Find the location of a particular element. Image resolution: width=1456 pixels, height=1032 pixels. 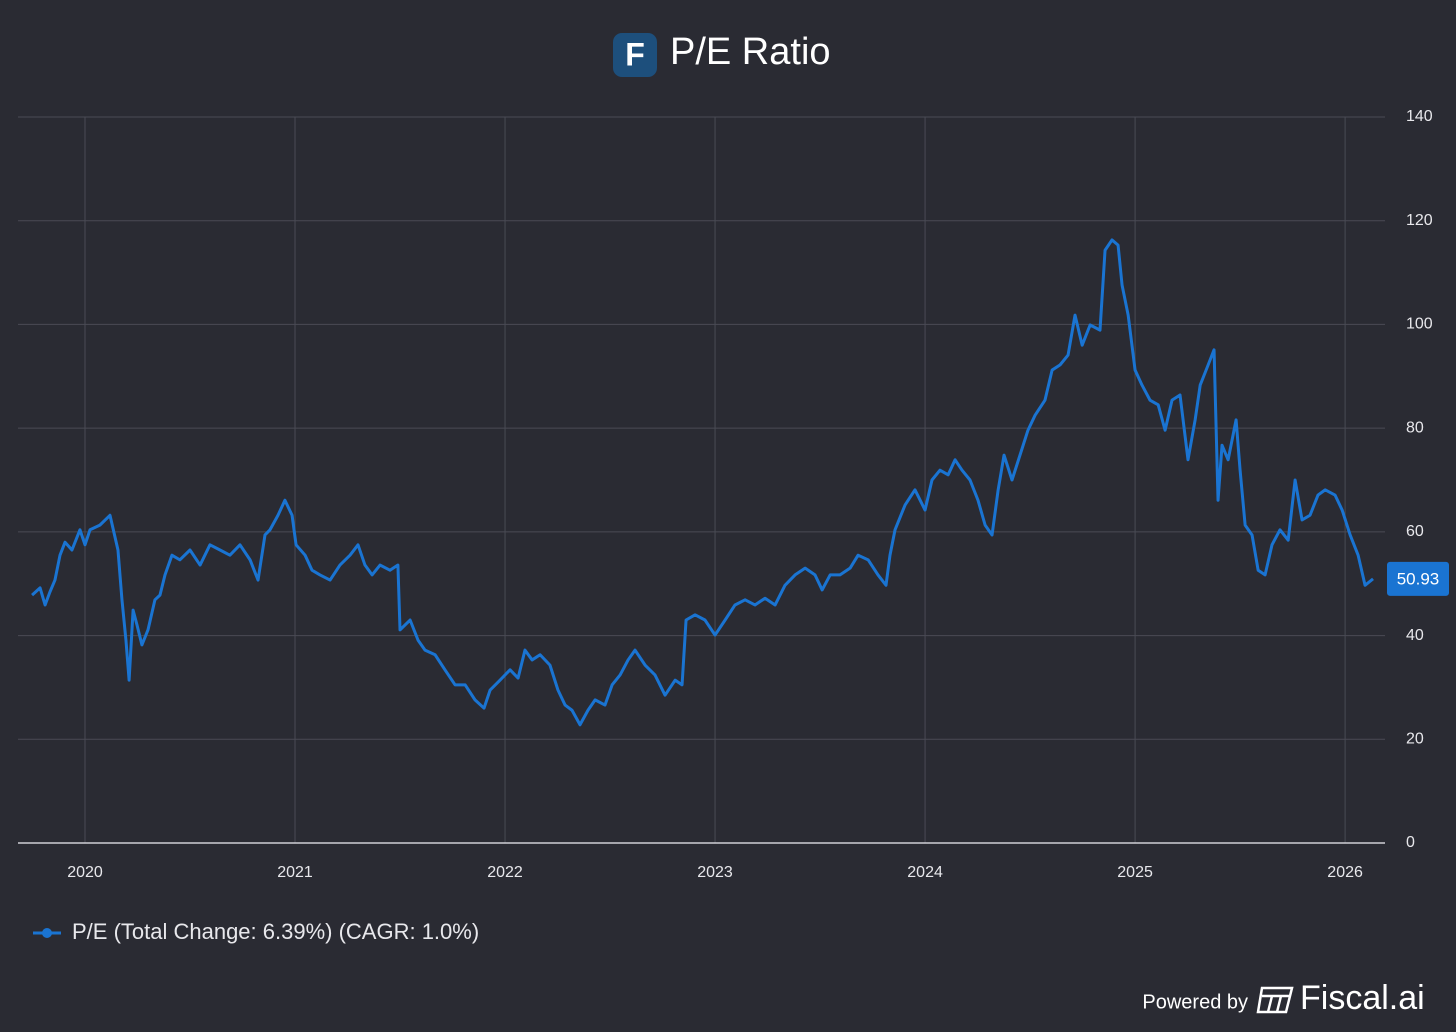

footer-logo is located at coordinates (1275, 1000).